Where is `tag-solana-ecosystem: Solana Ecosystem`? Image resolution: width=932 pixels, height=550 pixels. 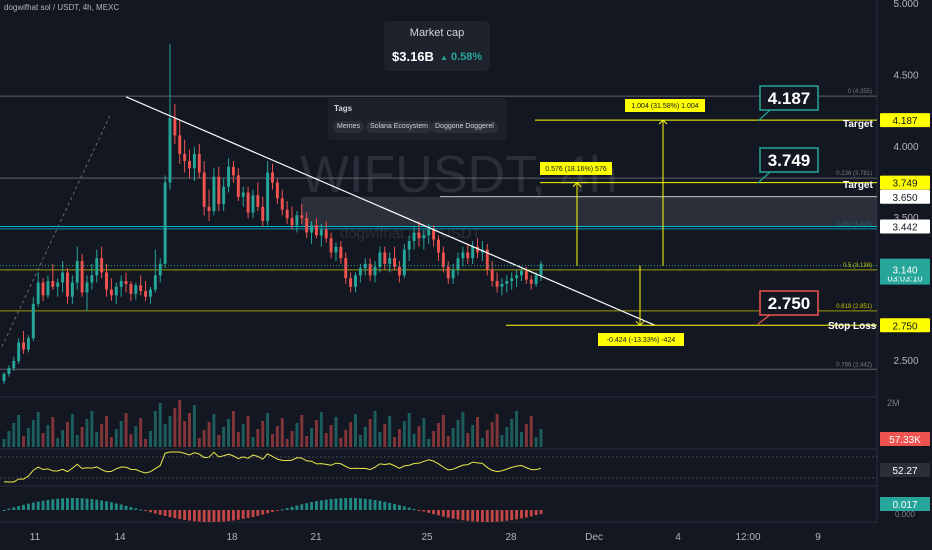
tag-solana-ecosystem: Solana Ecosystem is located at coordinates (399, 127).